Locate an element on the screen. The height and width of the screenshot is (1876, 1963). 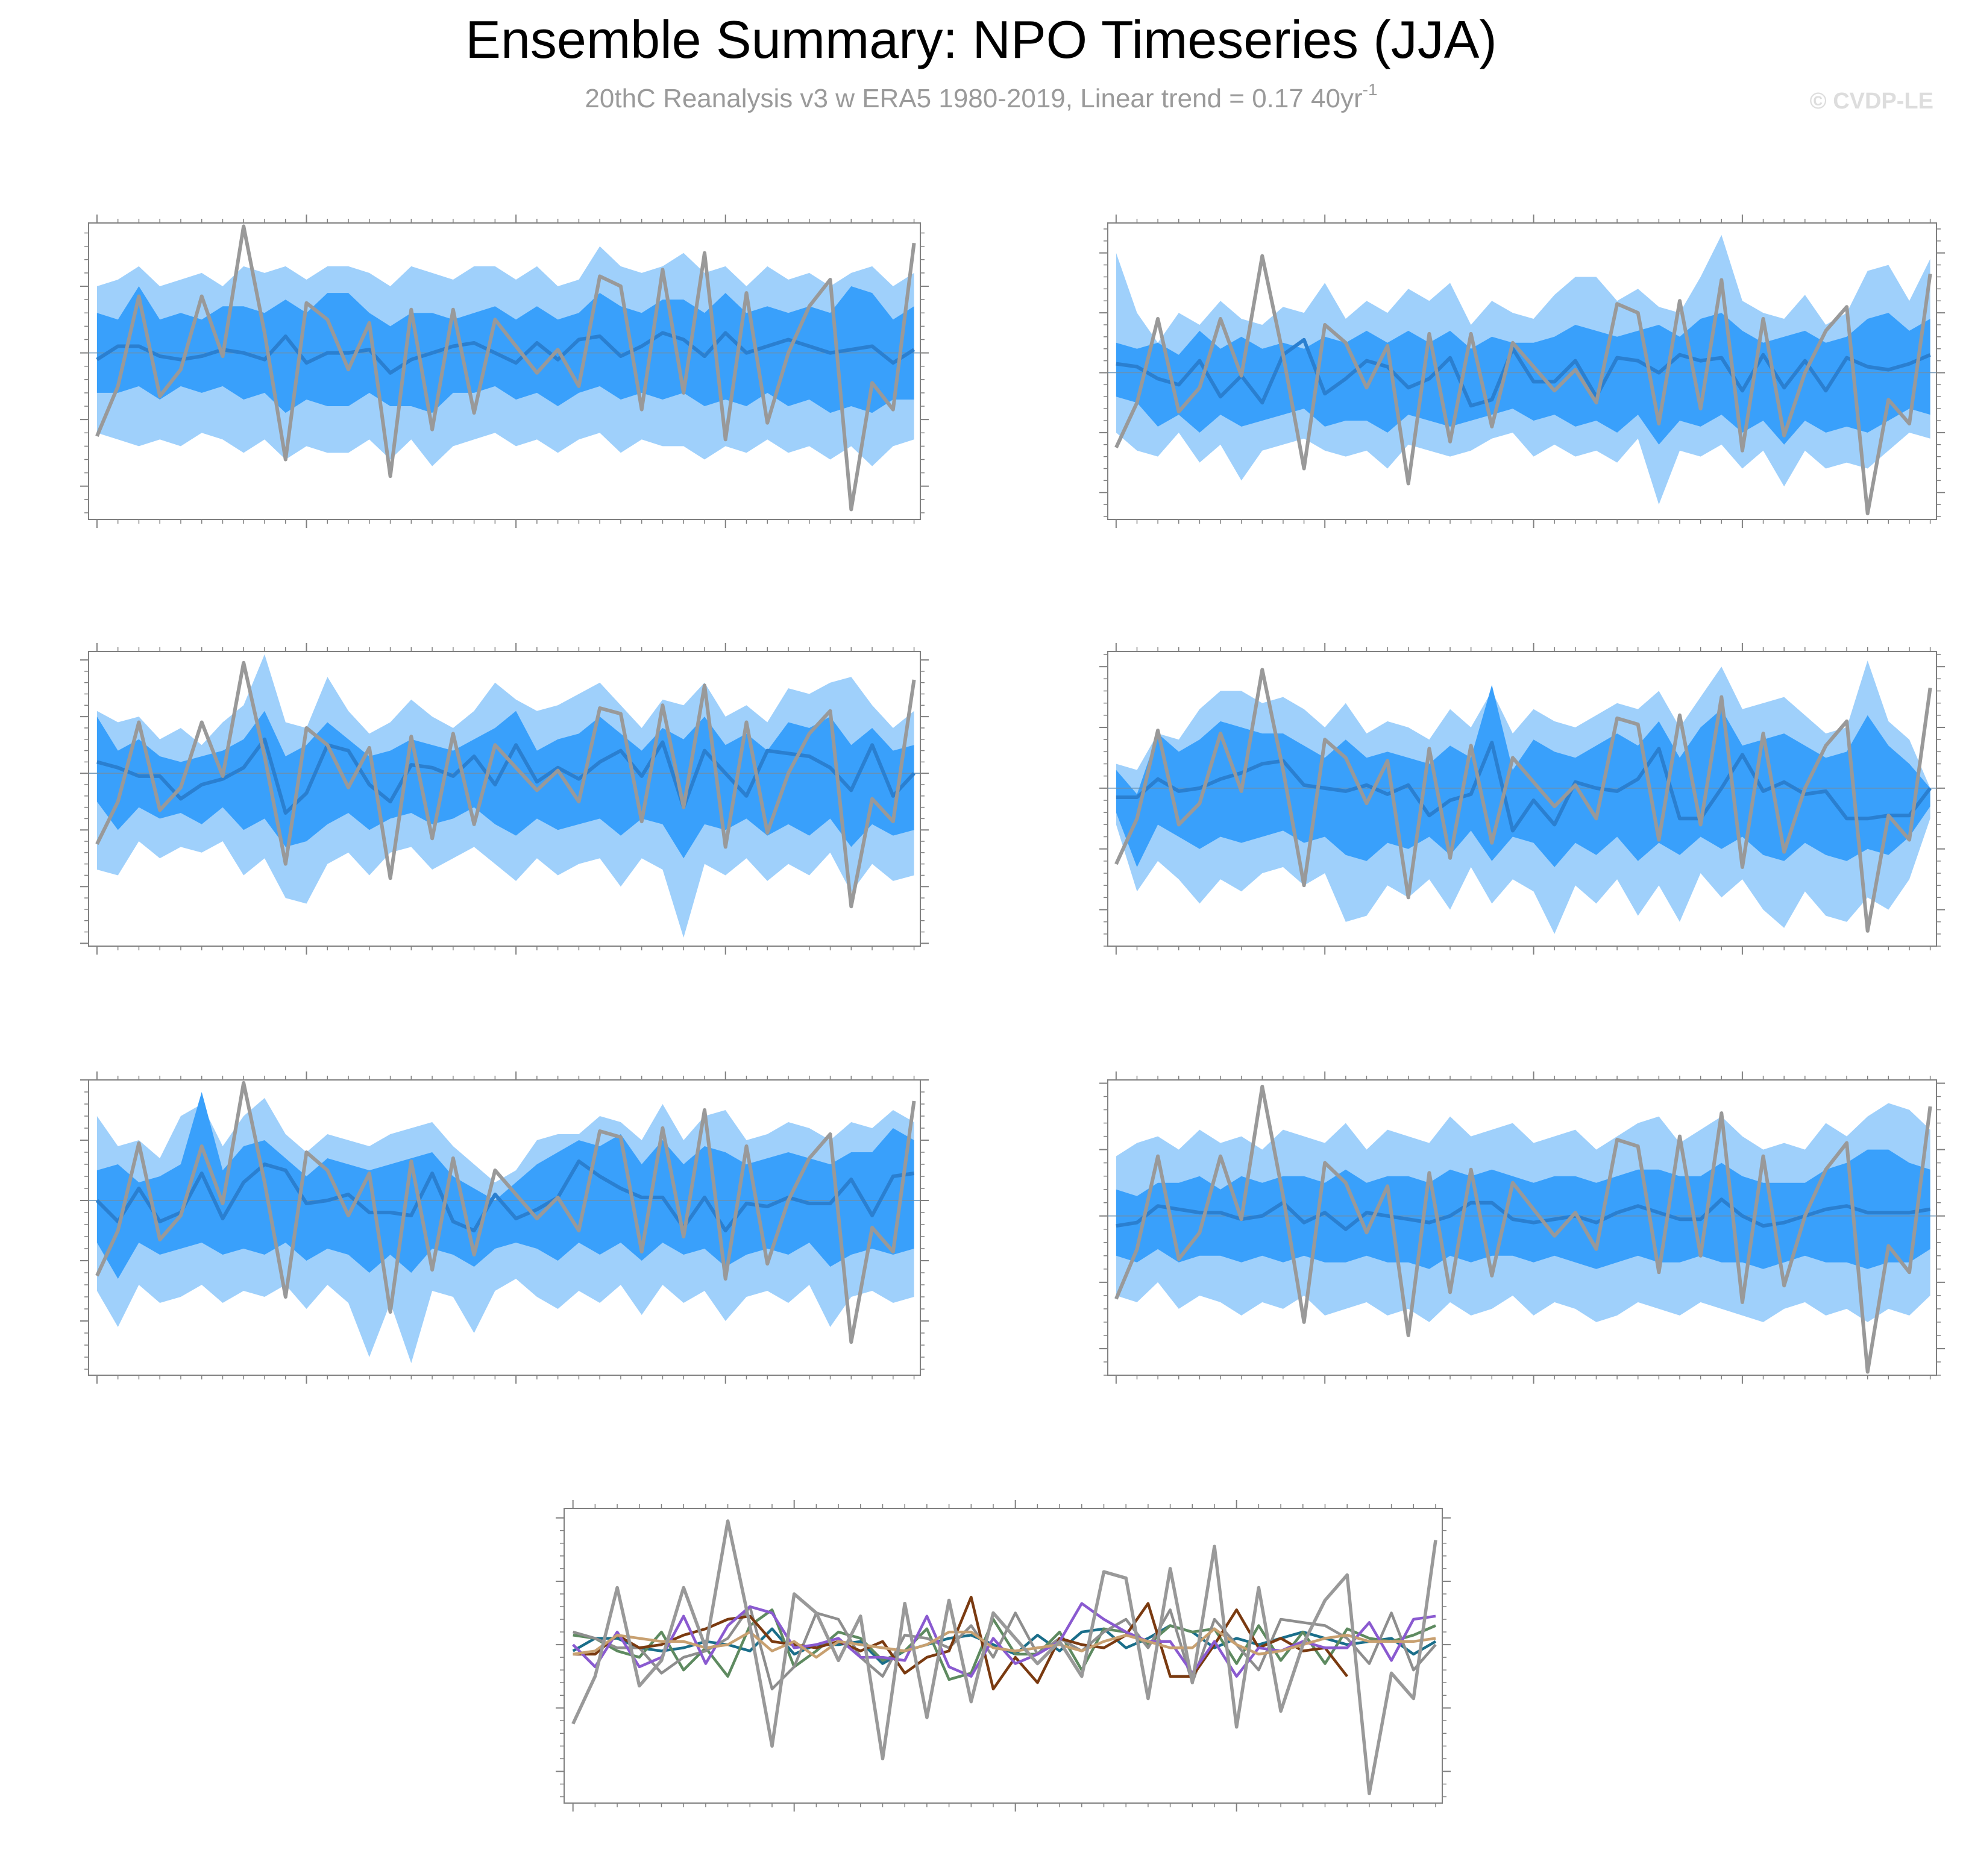
plot-area is located at coordinates (1003, 1655).